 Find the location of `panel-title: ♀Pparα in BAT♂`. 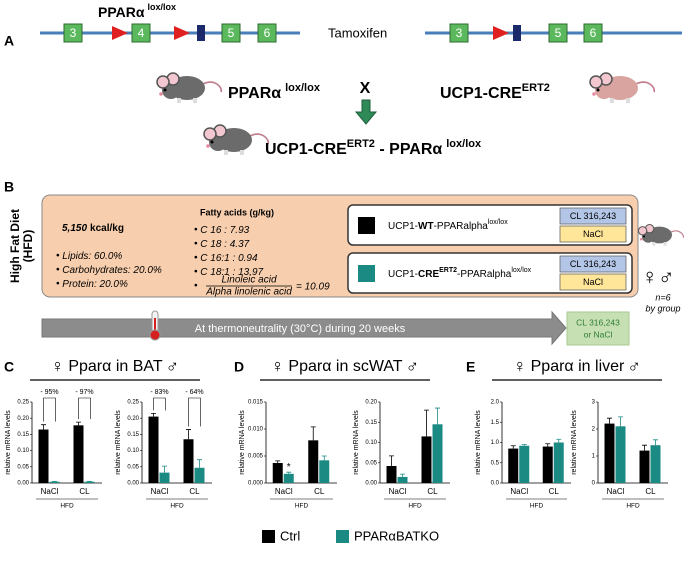

panel-title: ♀Pparα in BAT♂ is located at coordinates (115, 366).